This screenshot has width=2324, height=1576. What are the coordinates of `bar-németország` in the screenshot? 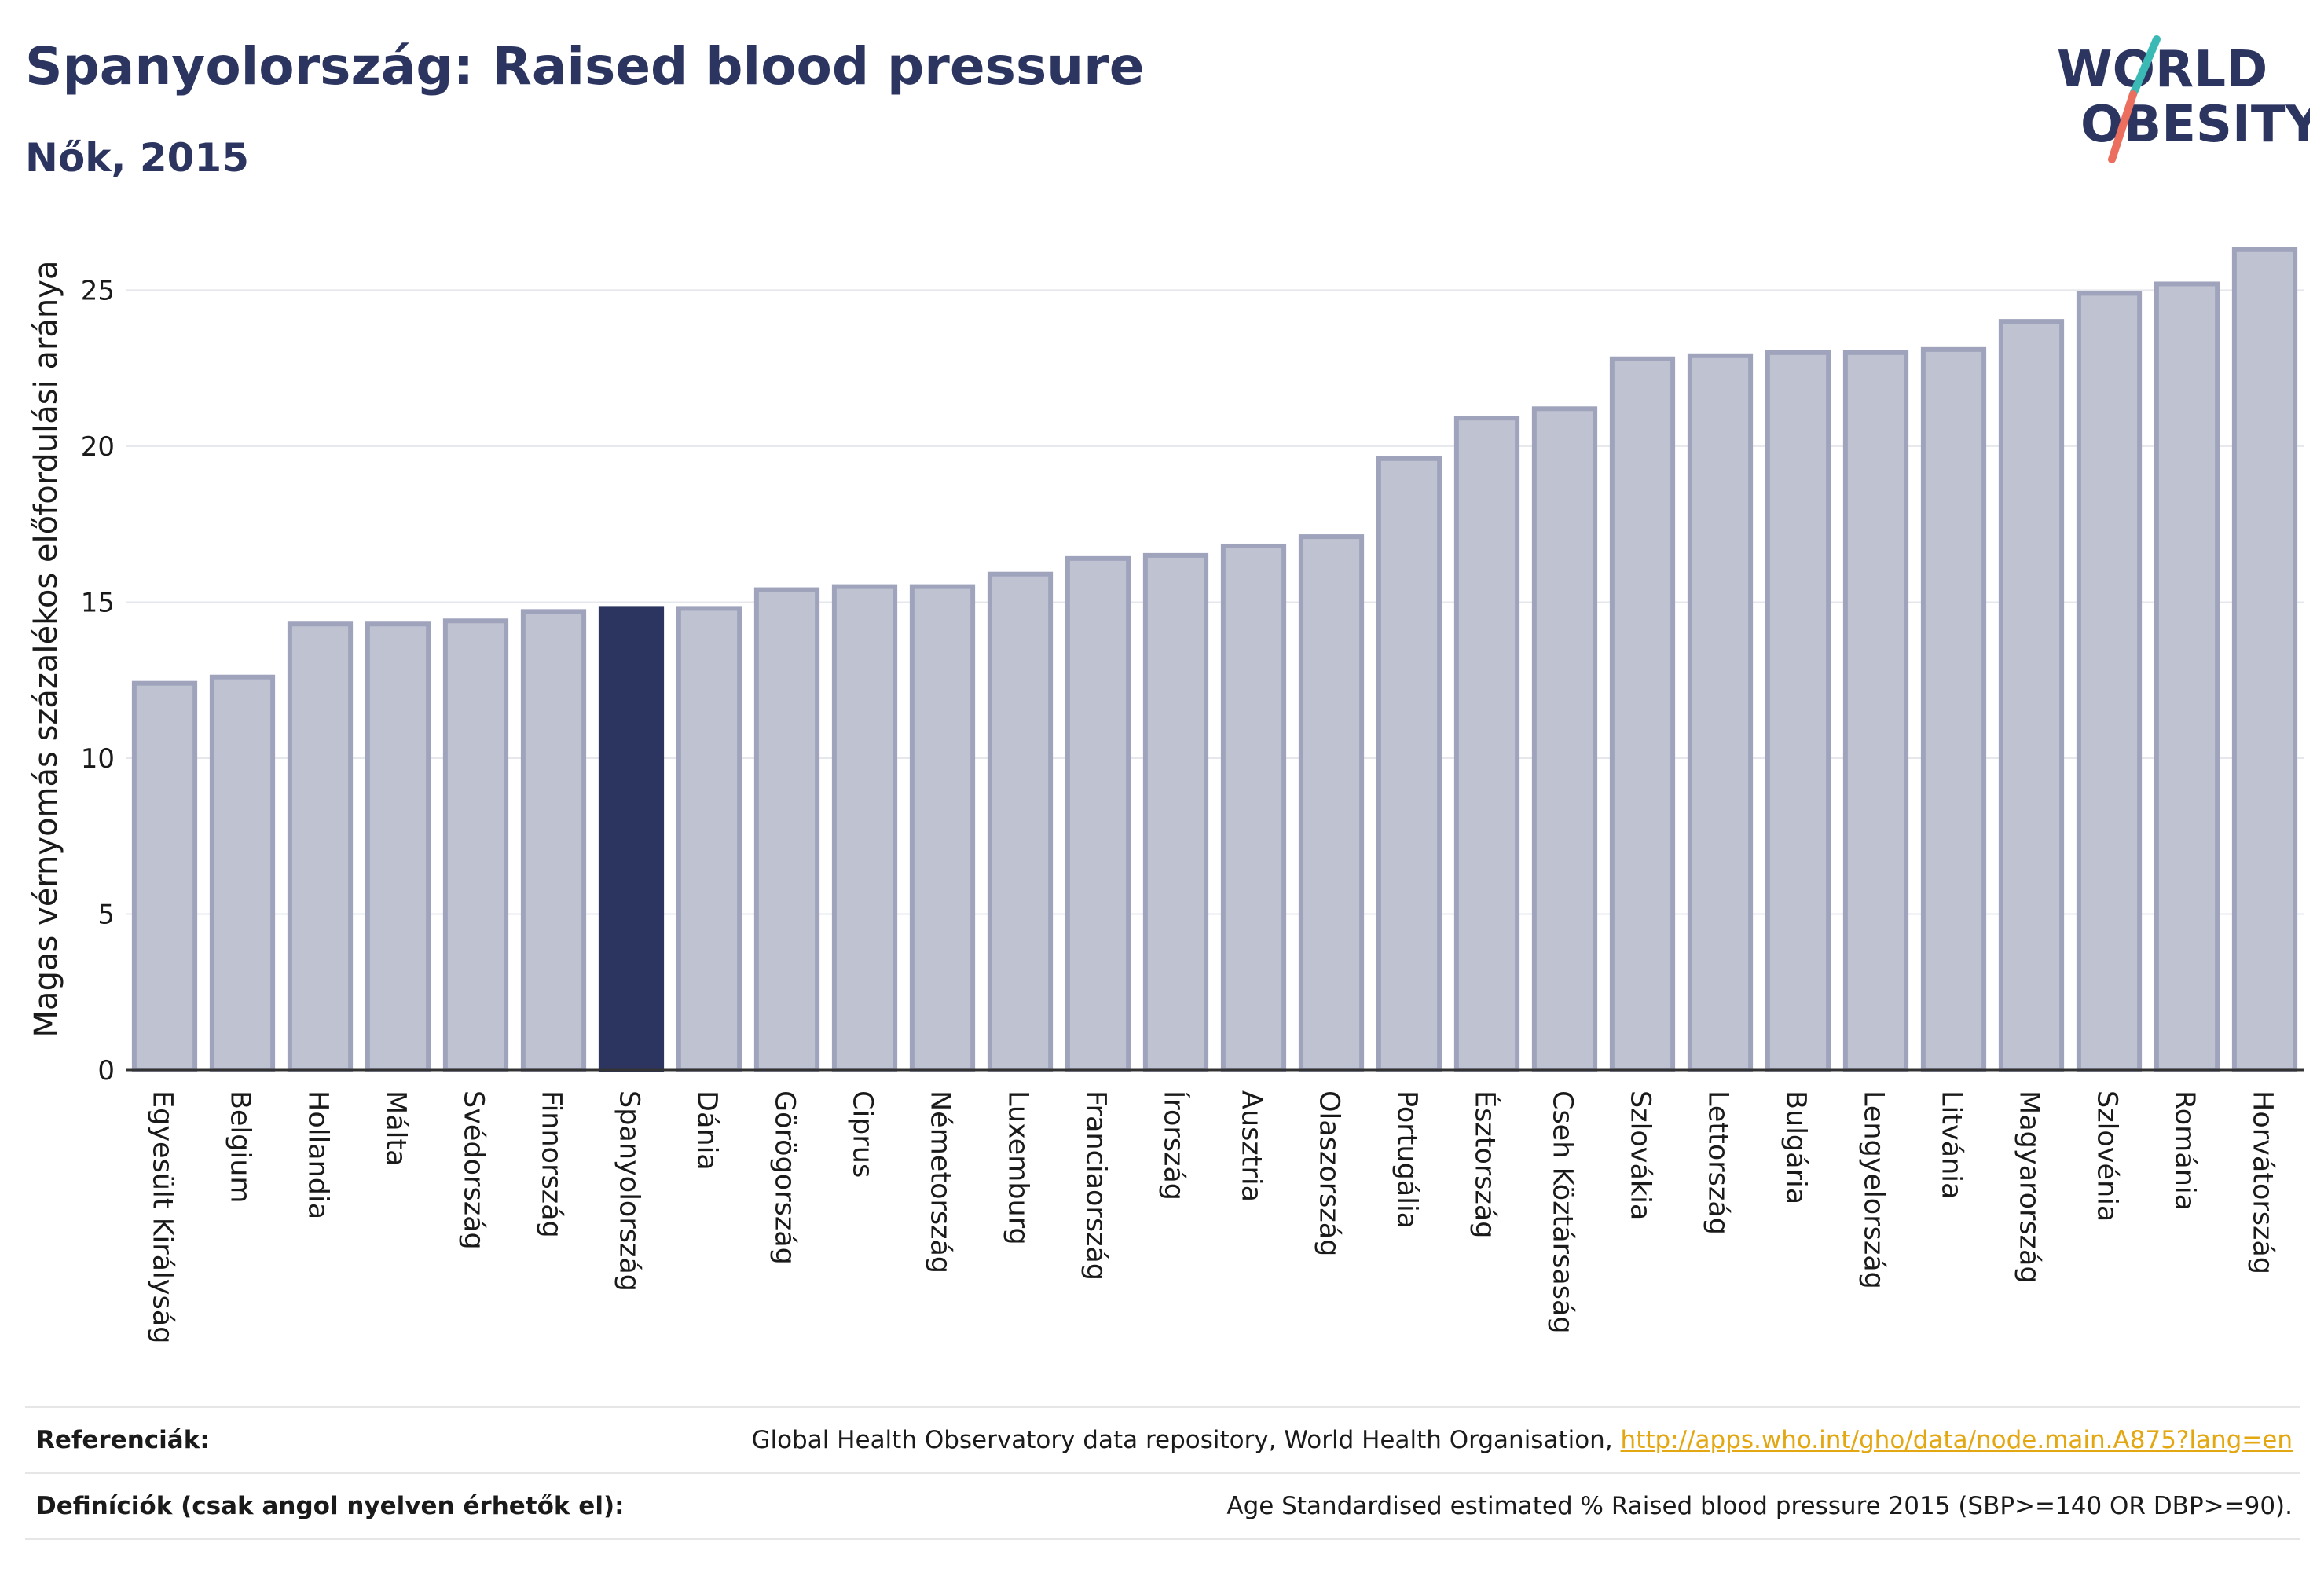 It's located at (942, 828).